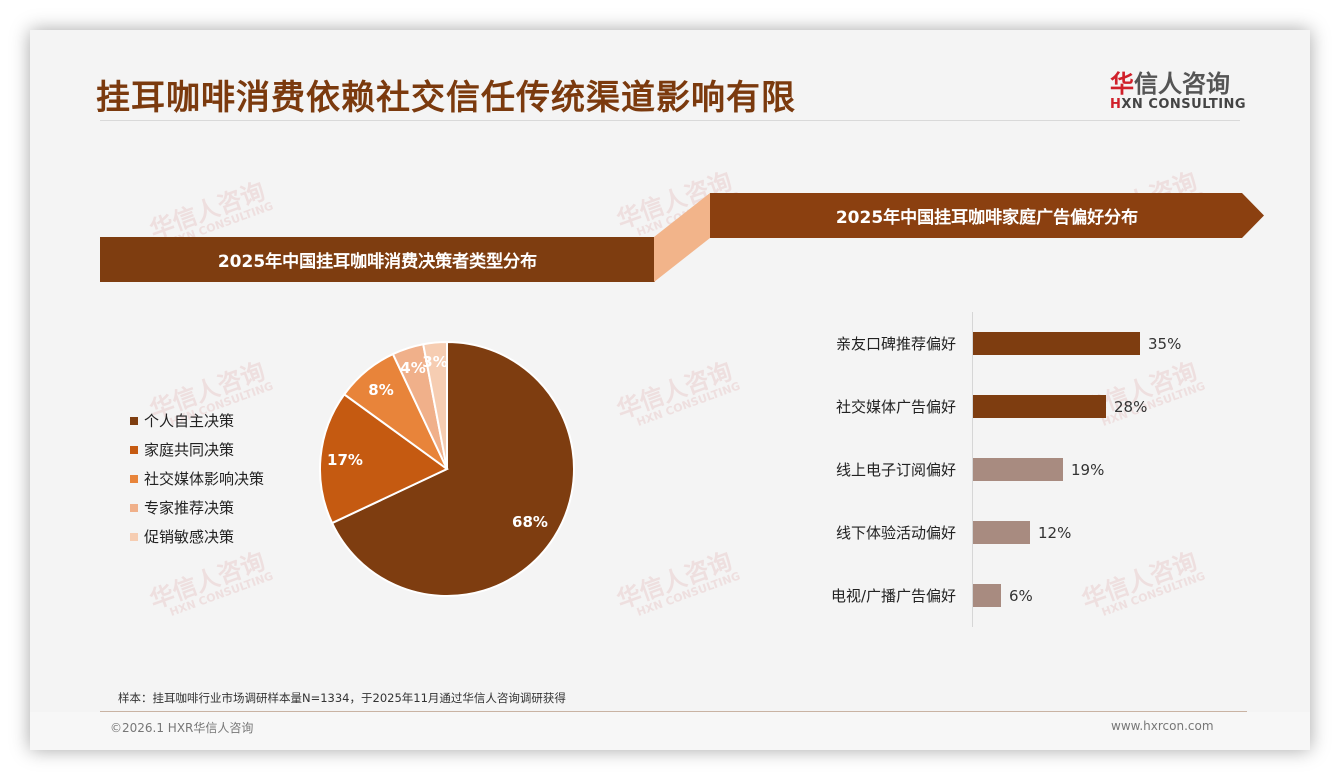 This screenshot has height=780, width=1340. I want to click on logo-text: 信人咨询, so click(1182, 84).